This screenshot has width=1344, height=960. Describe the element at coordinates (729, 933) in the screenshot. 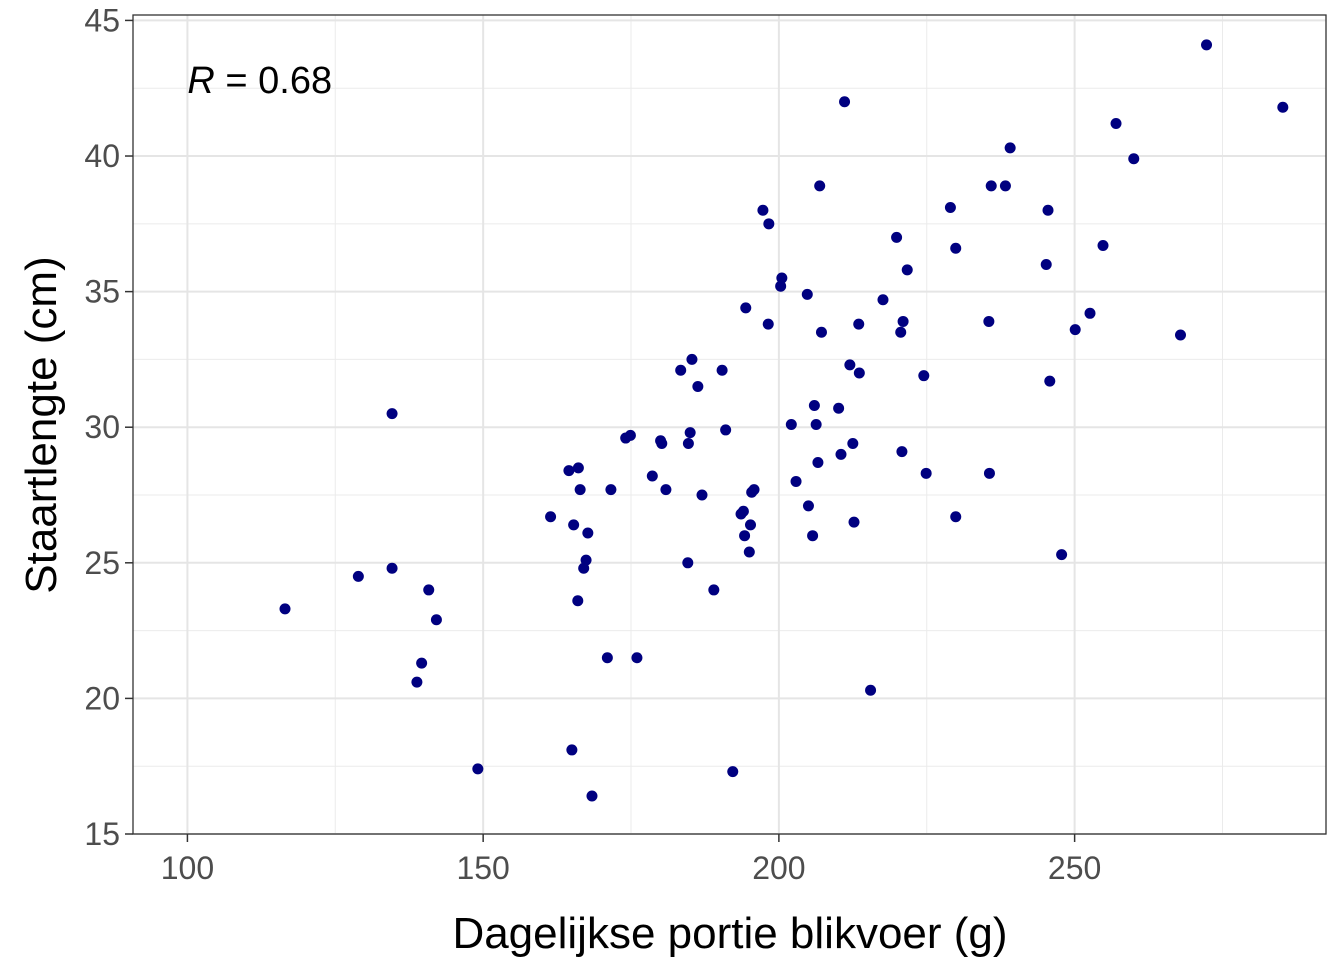

I see `x-axis-title: Dagelijkse portie blikvoer (g)` at that location.